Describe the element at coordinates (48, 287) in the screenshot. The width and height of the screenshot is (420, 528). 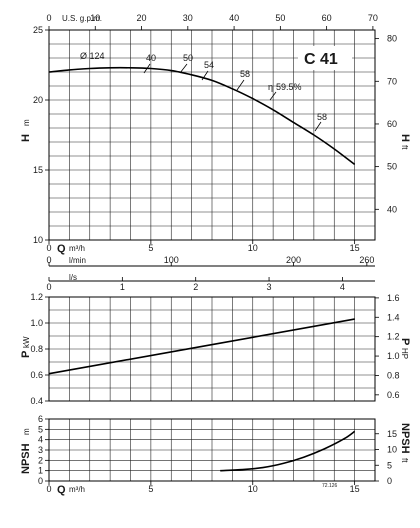
I see `flow-axis-ls-tick-label: 0` at that location.